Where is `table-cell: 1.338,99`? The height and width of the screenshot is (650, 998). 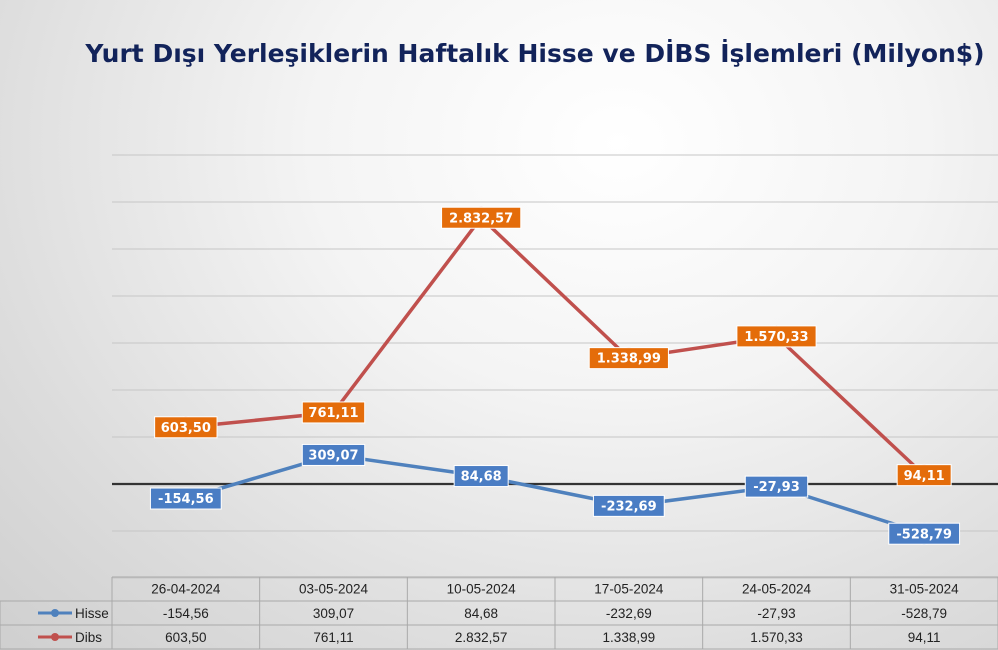
table-cell: 1.338,99 is located at coordinates (629, 637).